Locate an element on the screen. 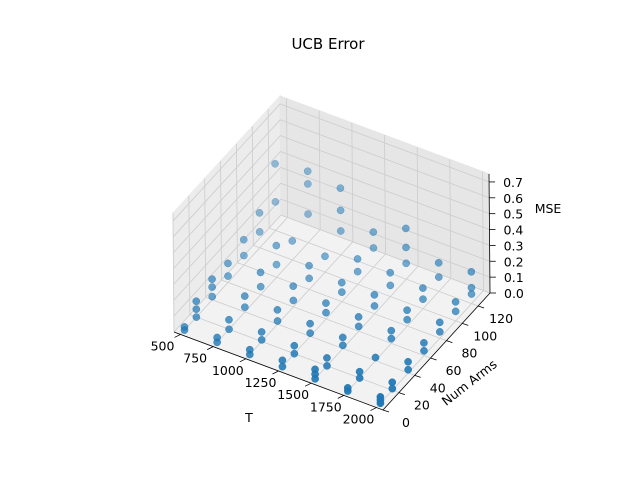 This screenshot has width=640, height=480. z-tick-label: 0.6 is located at coordinates (513, 198).